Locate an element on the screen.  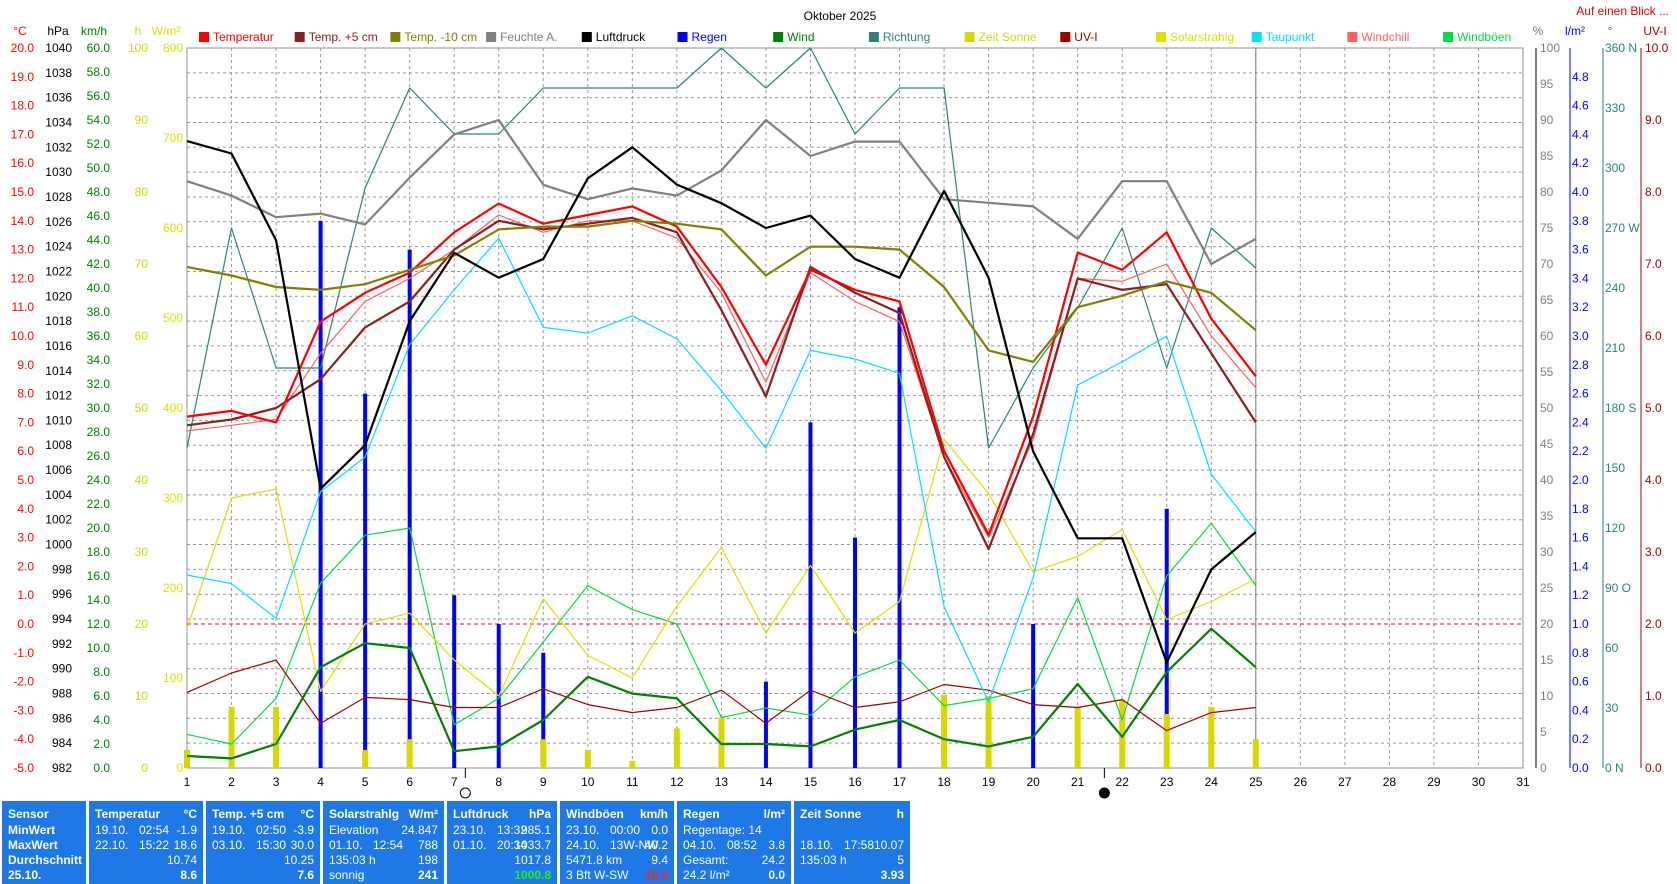
axis-tick-label-solar: 800 is located at coordinates (173, 48).